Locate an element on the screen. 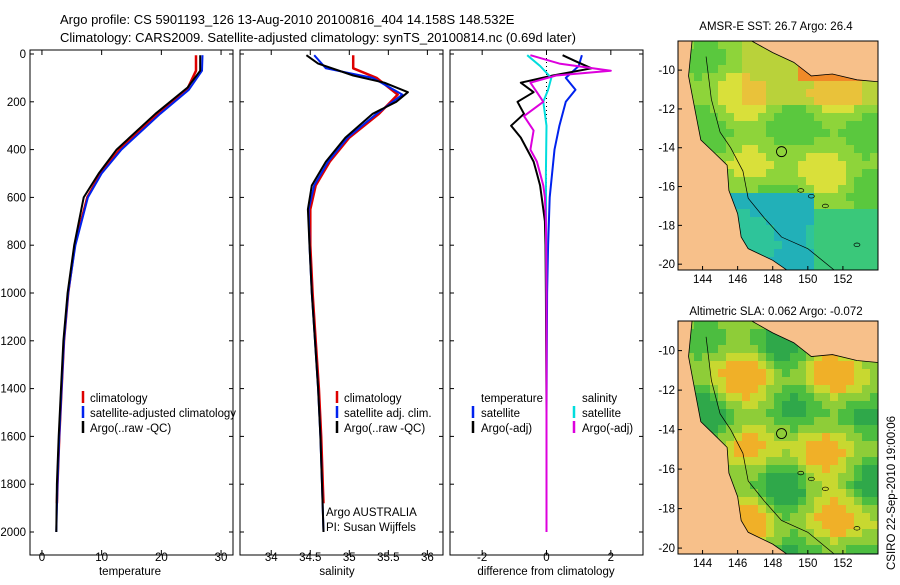 The height and width of the screenshot is (585, 900). legend-temperature-title: temperature is located at coordinates (512, 399).